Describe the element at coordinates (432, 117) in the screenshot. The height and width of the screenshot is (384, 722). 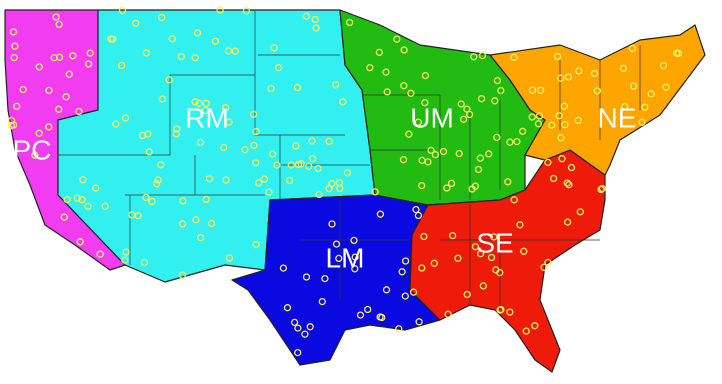
I see `region-label: UM` at that location.